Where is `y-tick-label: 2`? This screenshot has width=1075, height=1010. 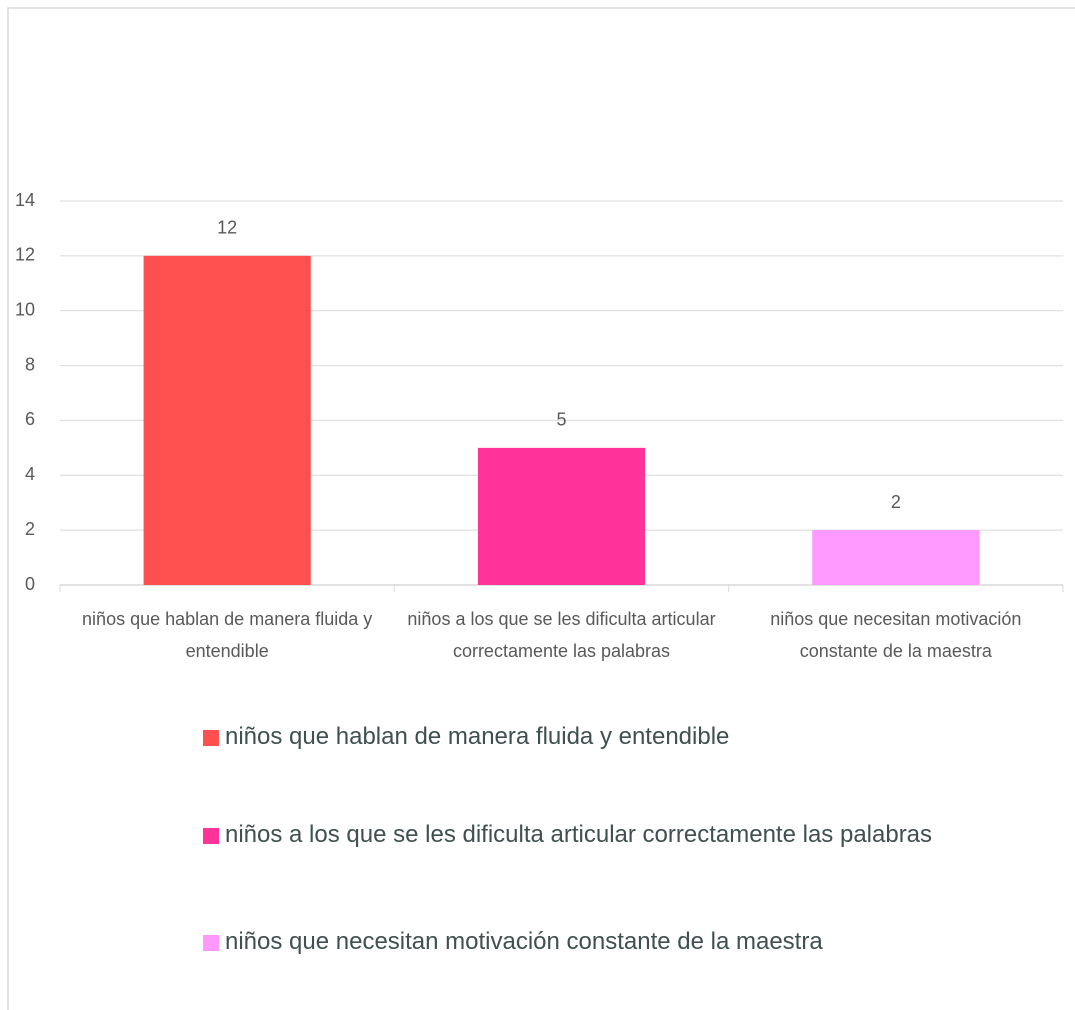 y-tick-label: 2 is located at coordinates (30, 529).